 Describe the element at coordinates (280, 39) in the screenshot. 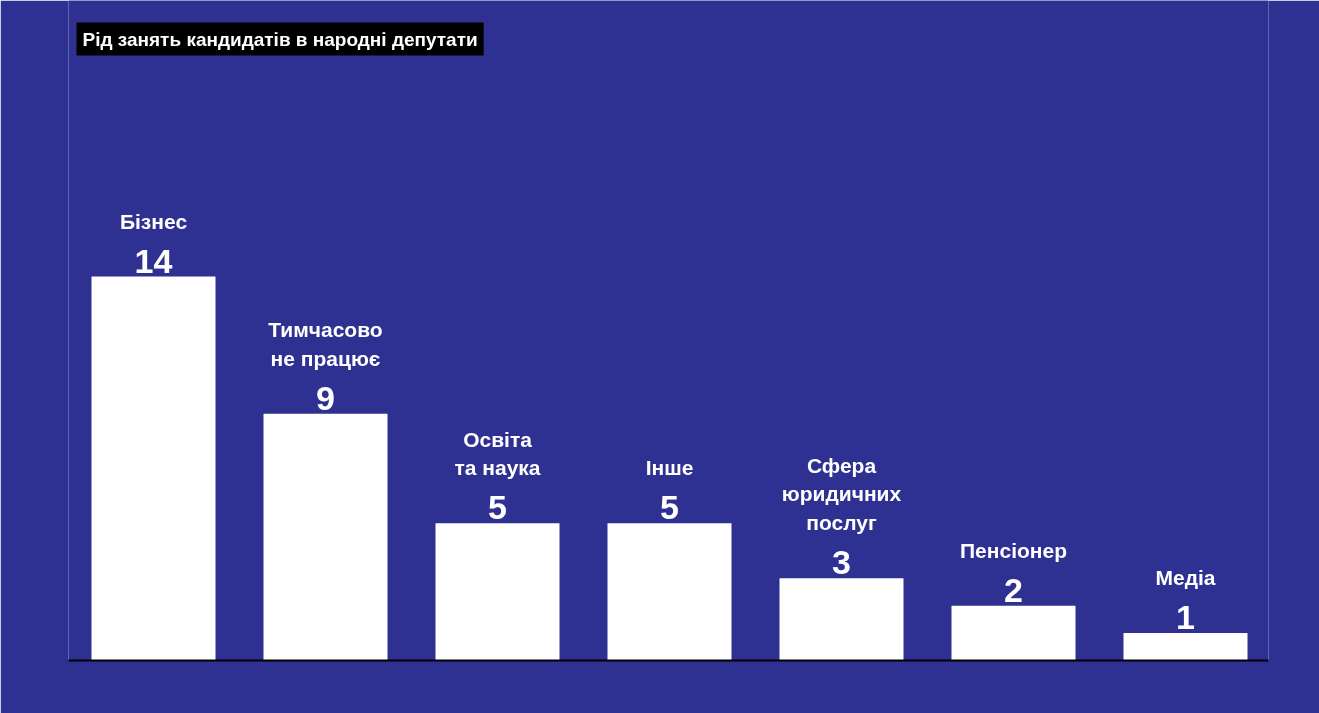

I see `chart-title: Рід занять кандидатів в народні депутати` at that location.